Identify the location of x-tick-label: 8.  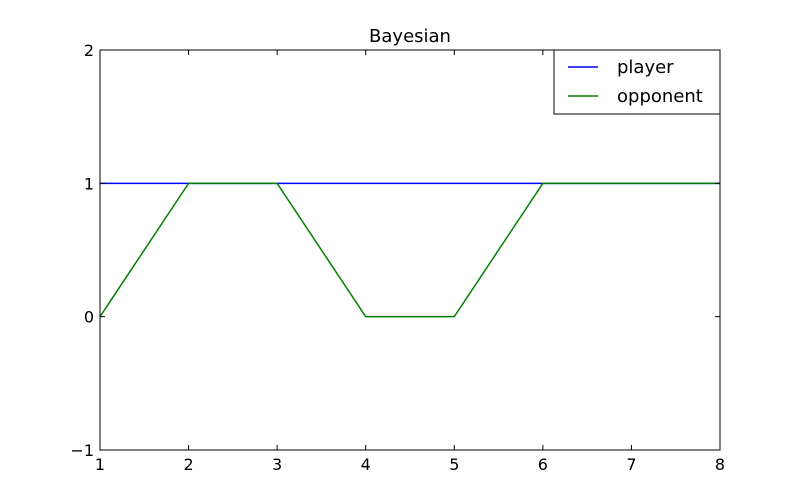
(720, 464).